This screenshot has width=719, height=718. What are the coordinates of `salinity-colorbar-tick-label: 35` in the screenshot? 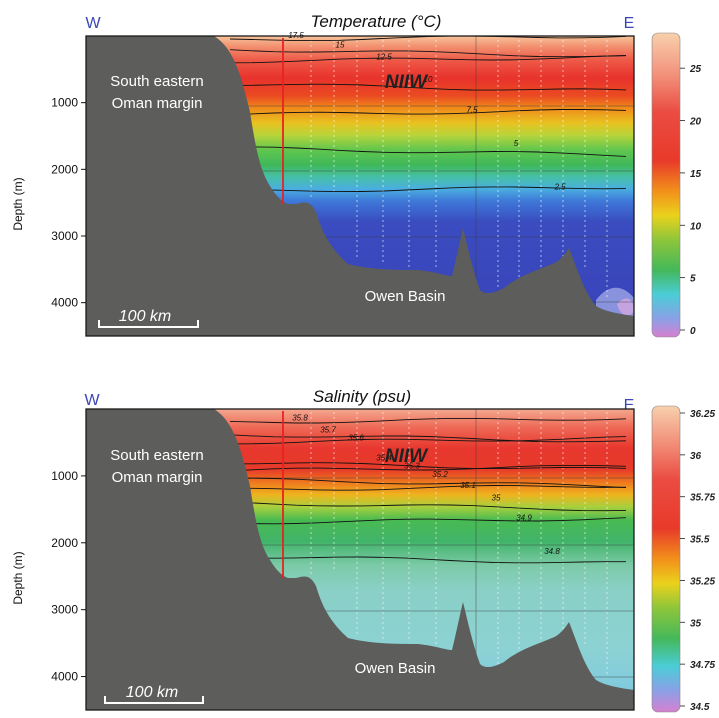 It's located at (696, 623).